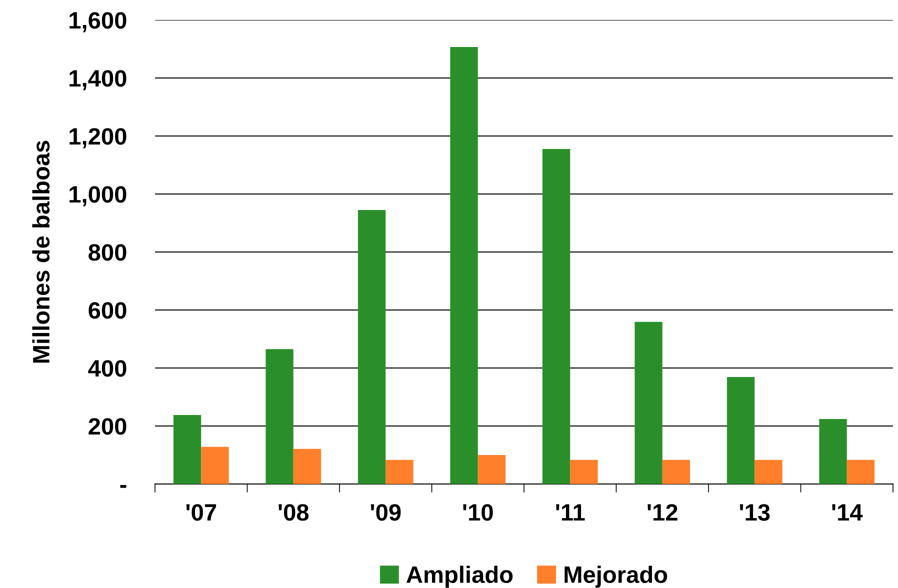 The width and height of the screenshot is (898, 588). Describe the element at coordinates (98, 22) in the screenshot. I see `y-tick-label: 1,600` at that location.